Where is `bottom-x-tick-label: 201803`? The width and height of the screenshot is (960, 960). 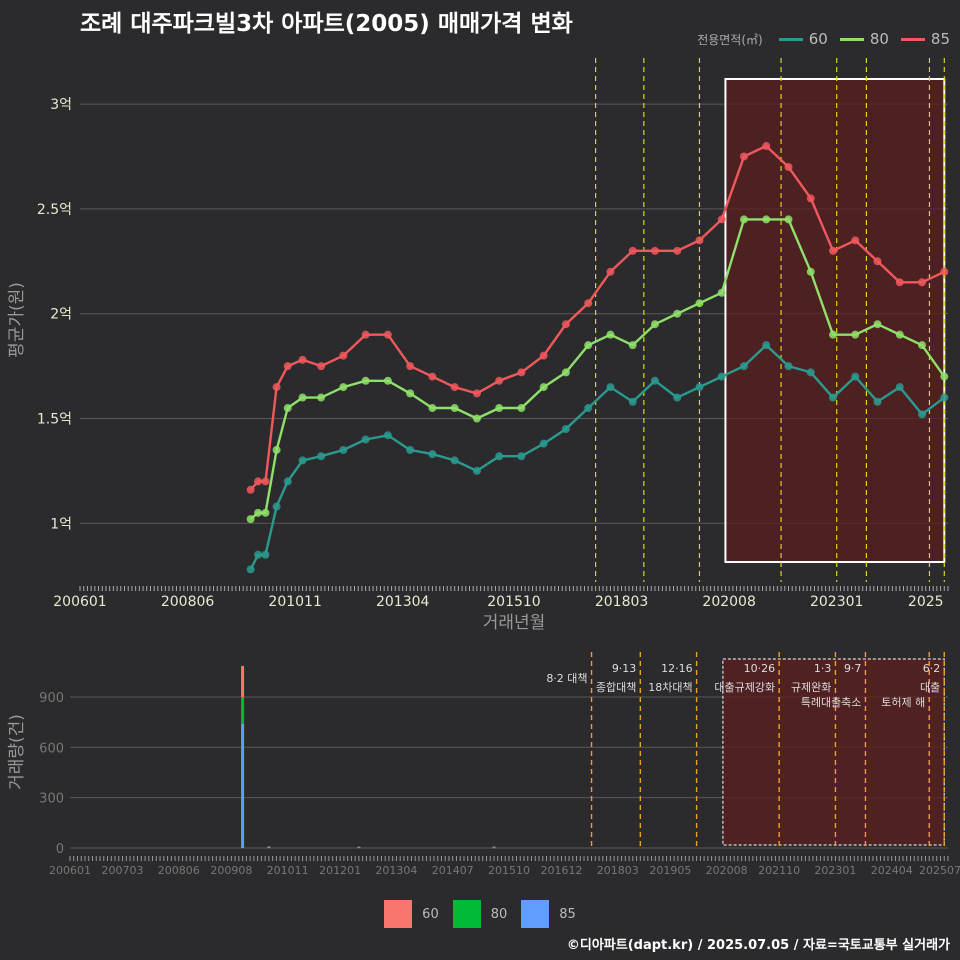 bottom-x-tick-label: 201803 is located at coordinates (618, 870).